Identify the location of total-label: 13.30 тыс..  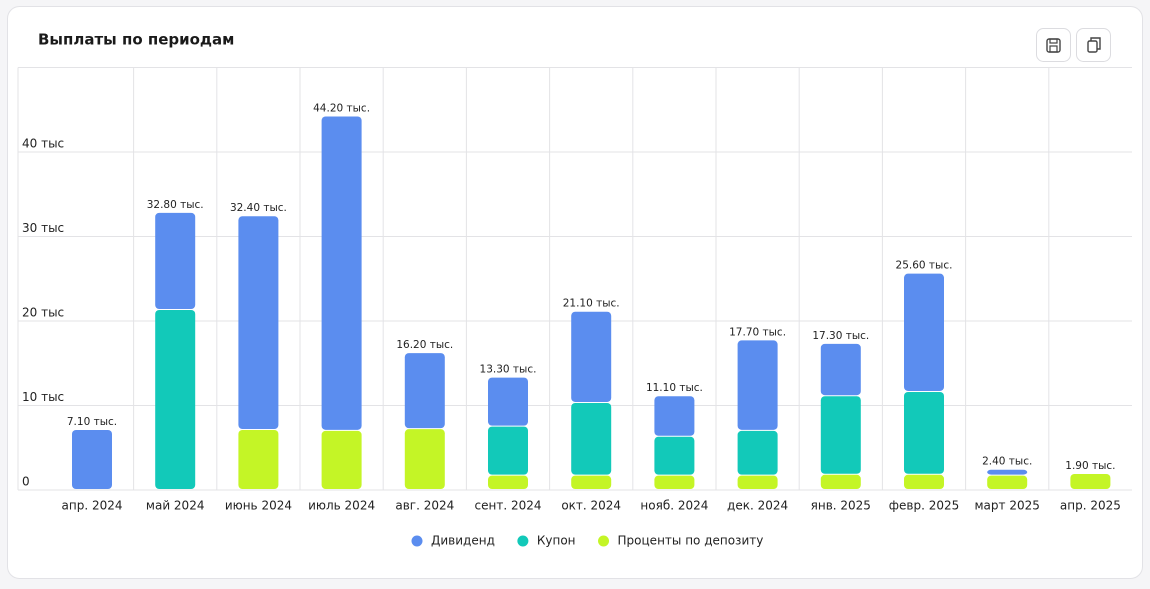
(508, 370).